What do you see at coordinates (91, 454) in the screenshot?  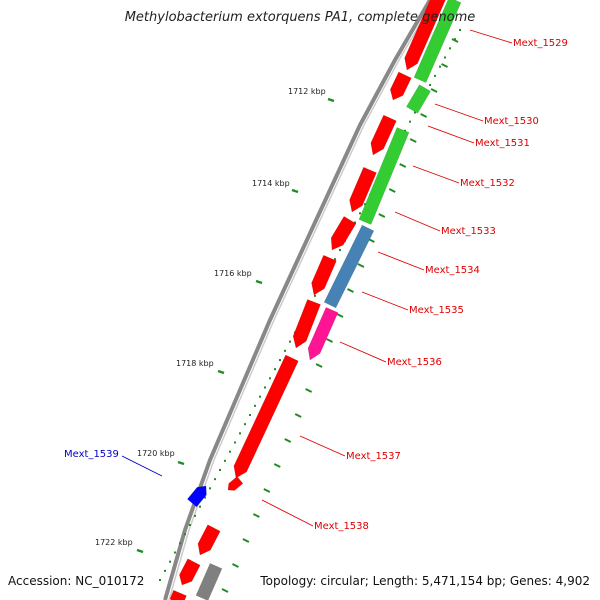 I see `gene-label: Mext_1539` at bounding box center [91, 454].